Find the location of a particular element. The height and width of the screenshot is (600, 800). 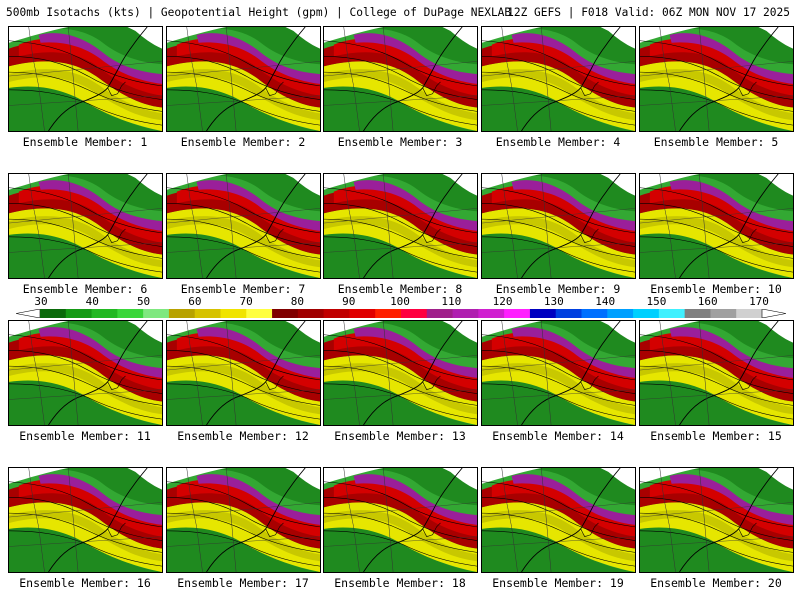

legend-tick-label: 110 is located at coordinates (451, 301).